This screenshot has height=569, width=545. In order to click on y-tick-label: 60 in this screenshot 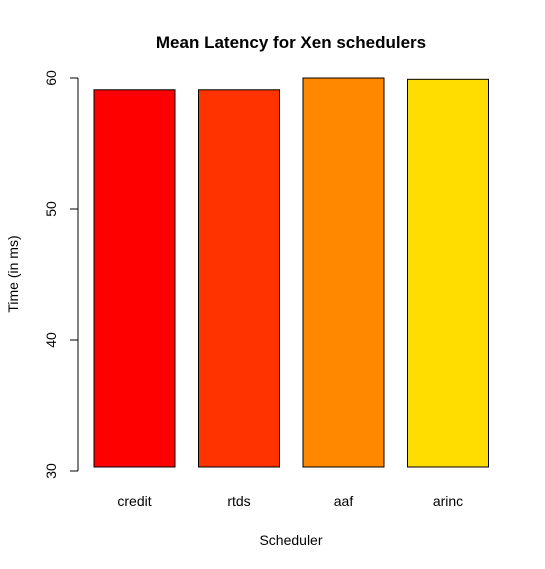, I will do `click(51, 78)`.